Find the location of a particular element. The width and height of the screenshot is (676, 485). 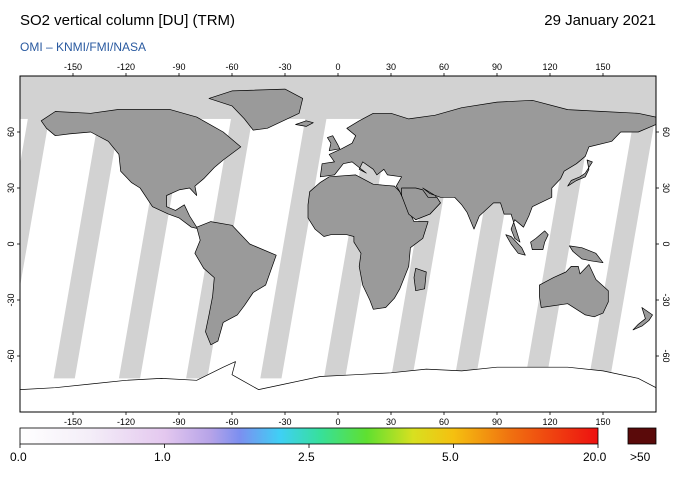

lon-label-top-0: -150 is located at coordinates (73, 67).